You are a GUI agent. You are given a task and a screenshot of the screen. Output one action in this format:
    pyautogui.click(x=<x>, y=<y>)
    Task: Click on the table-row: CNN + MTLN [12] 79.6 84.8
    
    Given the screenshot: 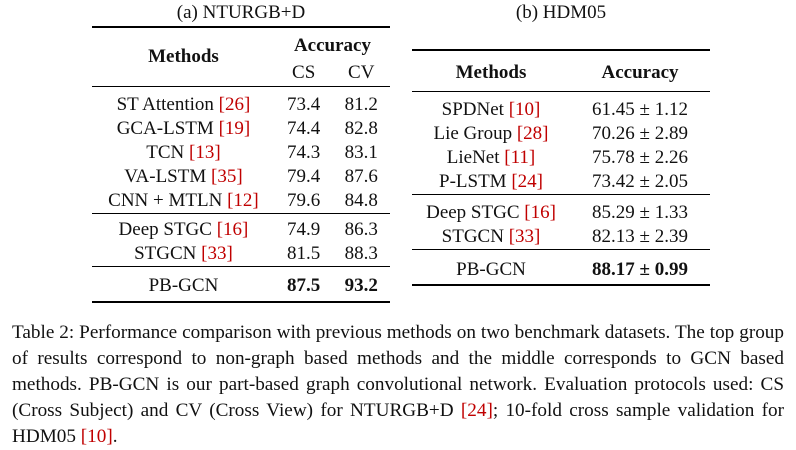 What is the action you would take?
    pyautogui.click(x=241, y=201)
    